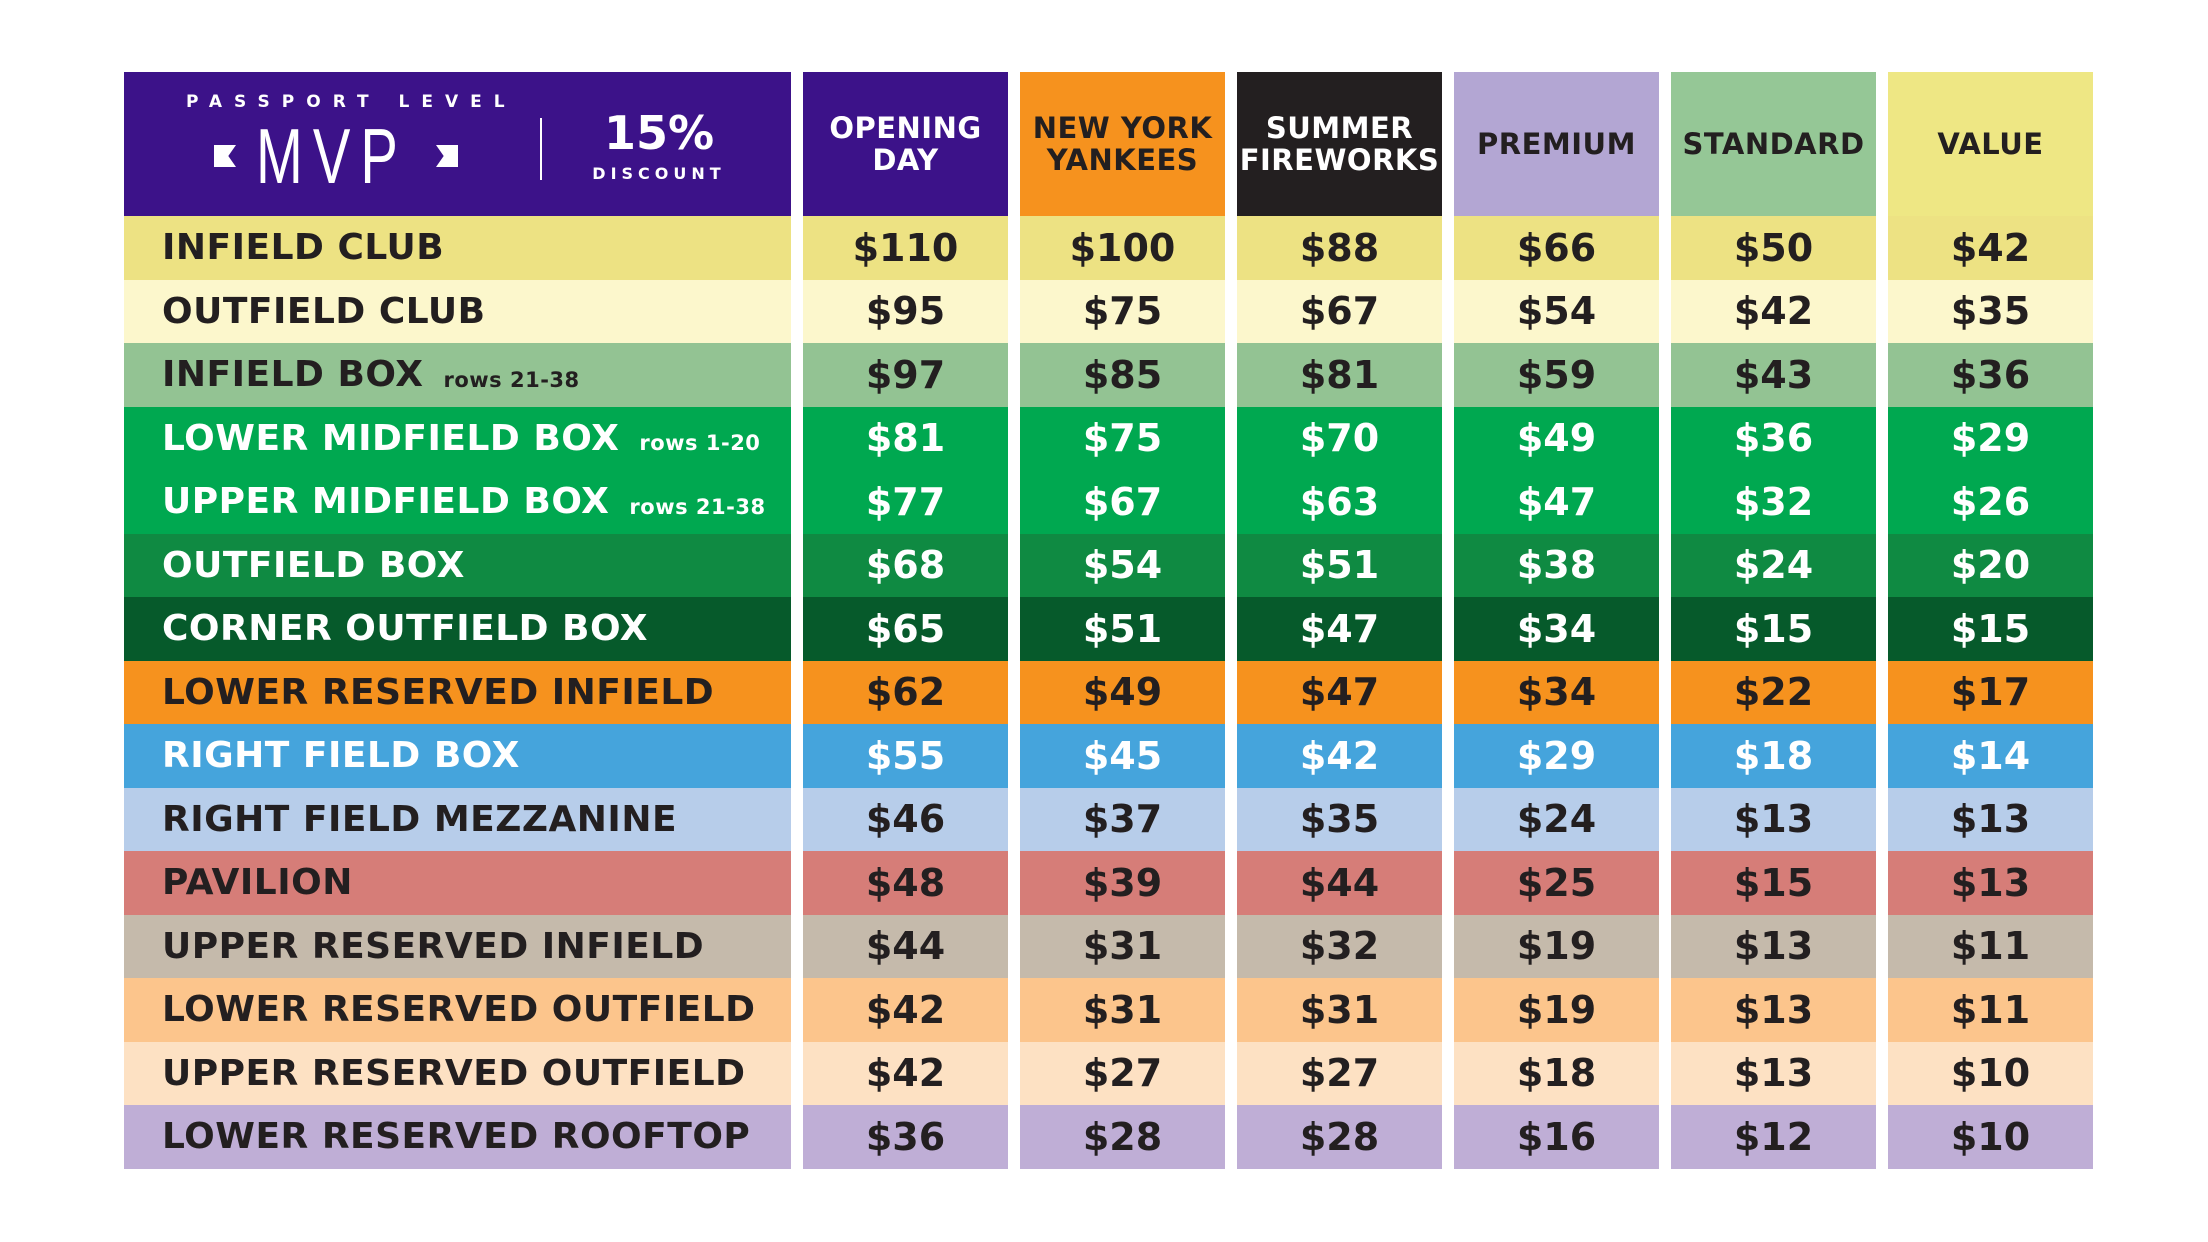 Image resolution: width=2208 pixels, height=1242 pixels. What do you see at coordinates (457, 565) in the screenshot?
I see `section-label: OUTFIELD BOX` at bounding box center [457, 565].